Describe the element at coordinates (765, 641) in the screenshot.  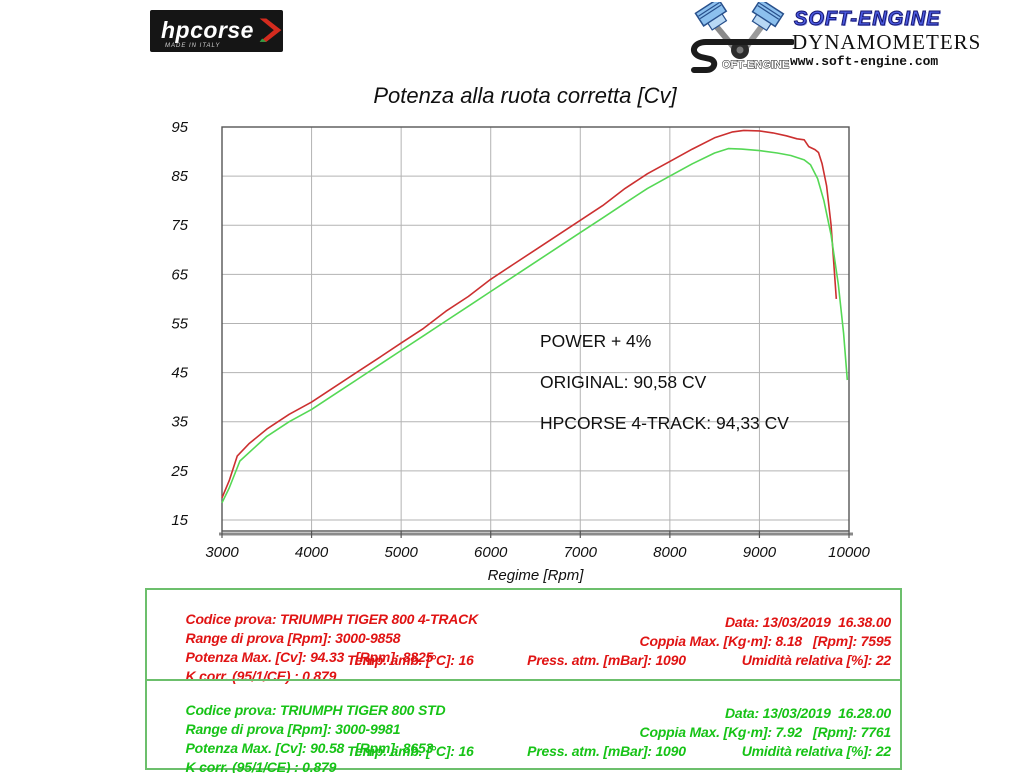
I see `coppia-max-value: Coppia Max. [Kg·m]: 8.18 [Rpm]: 7595` at that location.